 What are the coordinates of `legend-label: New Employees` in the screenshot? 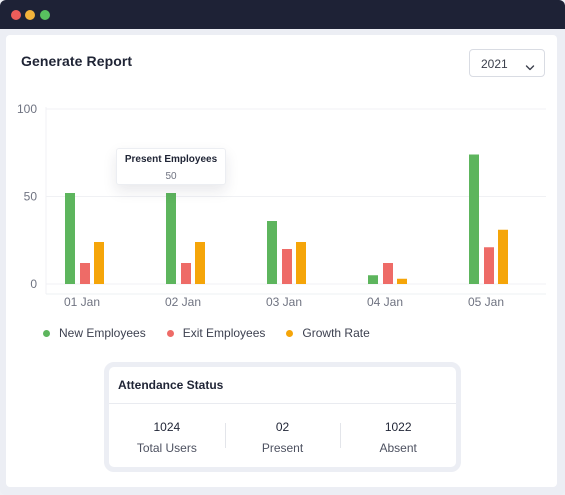 It's located at (102, 333).